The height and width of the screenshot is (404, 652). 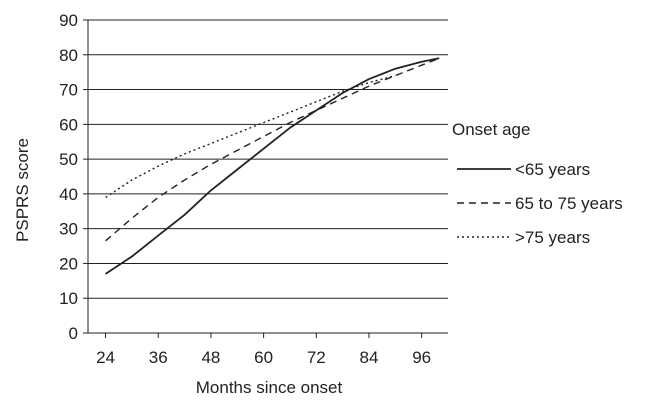 I want to click on x-tick-label-84: 84, so click(x=369, y=357).